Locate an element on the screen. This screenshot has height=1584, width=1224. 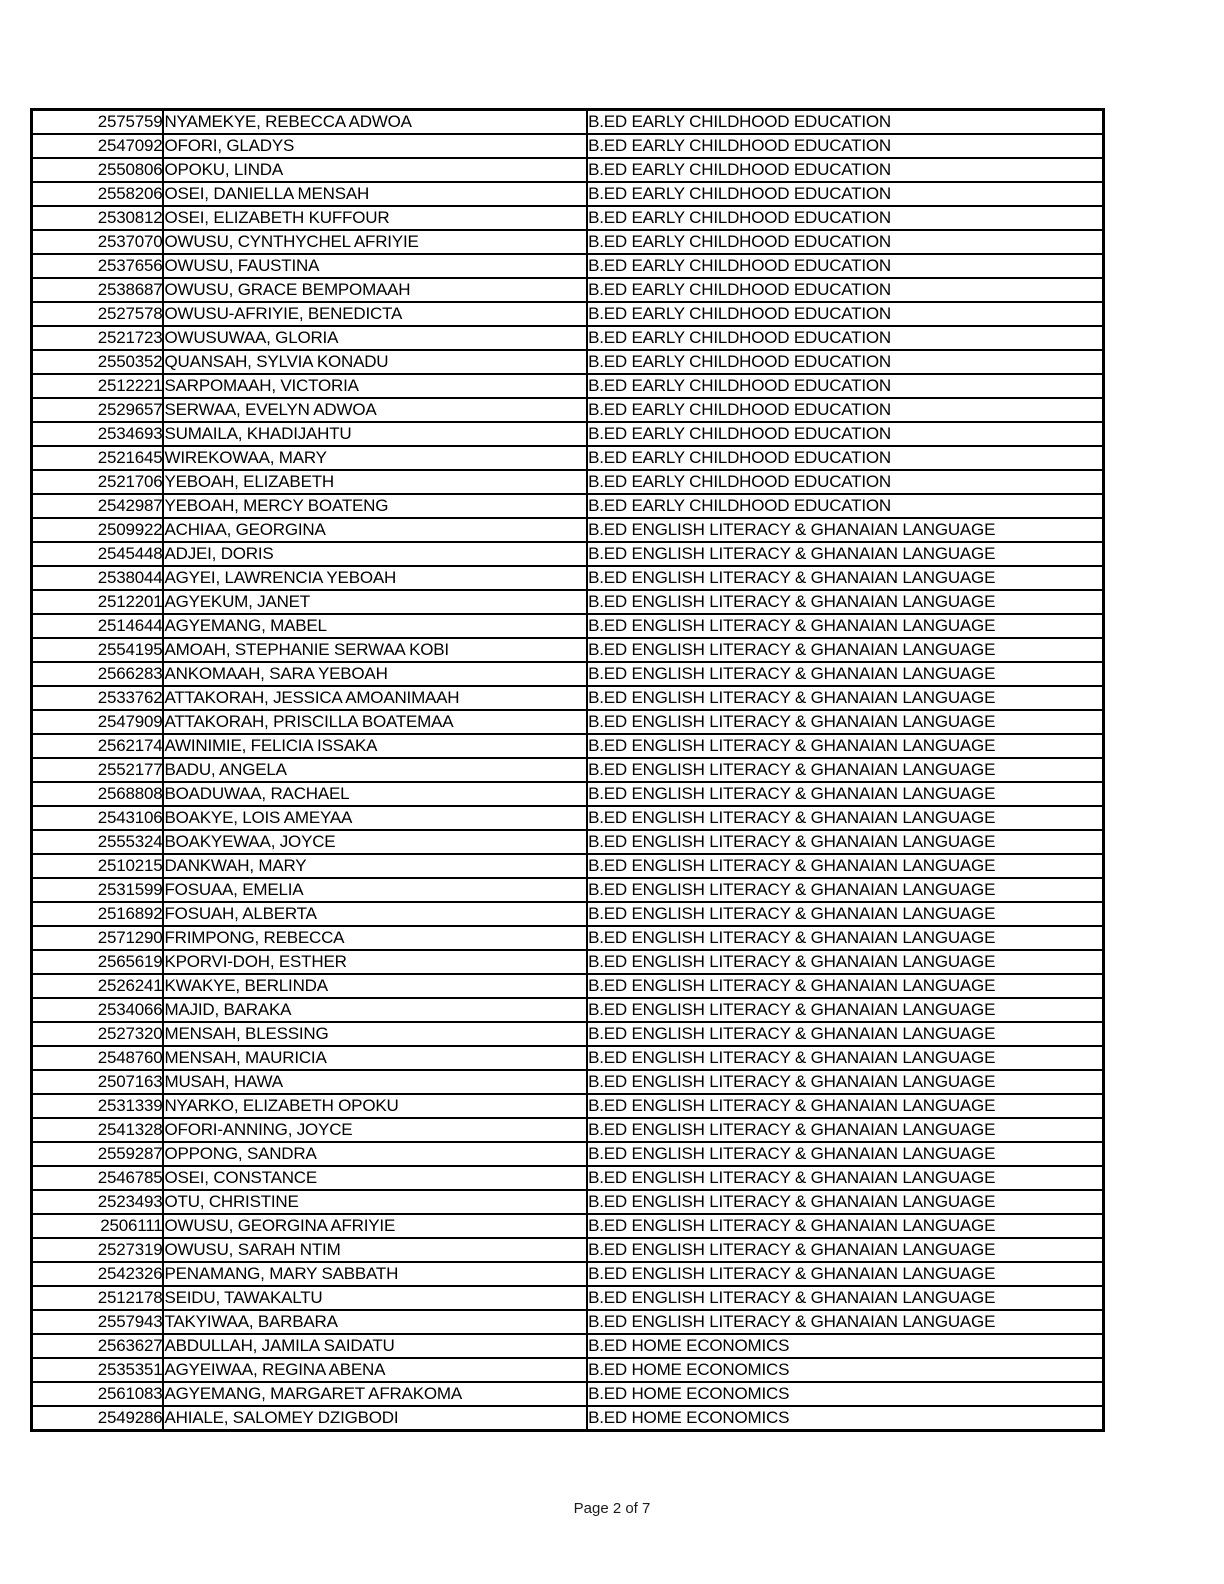
student-name-cell: ADJEI, DORIS is located at coordinates (375, 554).